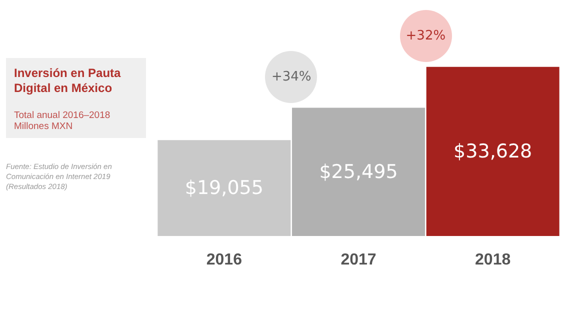 The image size is (570, 320). I want to click on x-tick-label: 2018, so click(493, 260).